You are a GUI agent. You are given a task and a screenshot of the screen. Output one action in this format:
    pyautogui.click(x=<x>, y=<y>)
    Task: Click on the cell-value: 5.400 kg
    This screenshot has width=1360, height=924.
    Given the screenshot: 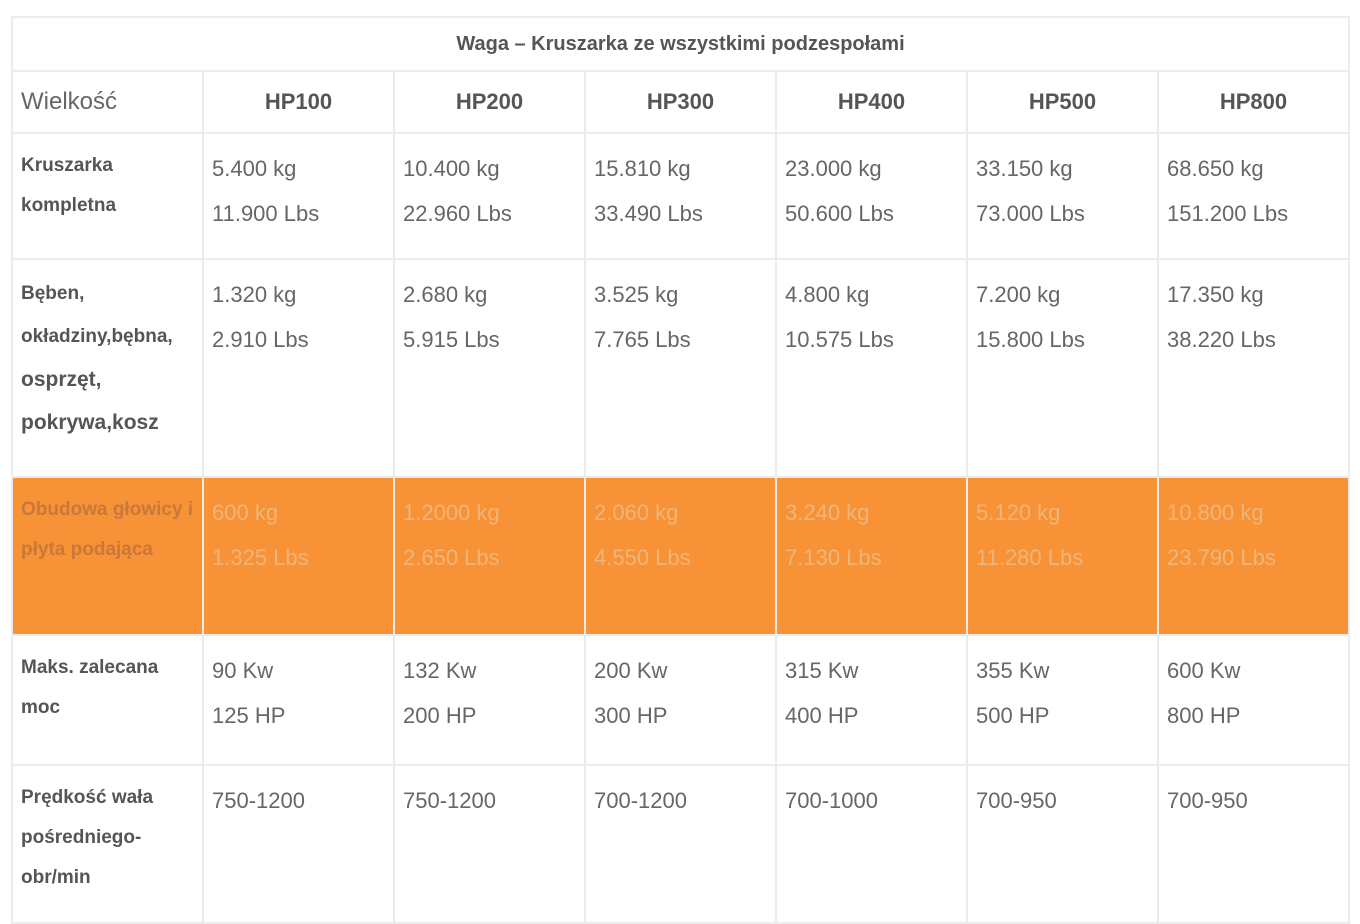 What is the action you would take?
    pyautogui.click(x=254, y=168)
    